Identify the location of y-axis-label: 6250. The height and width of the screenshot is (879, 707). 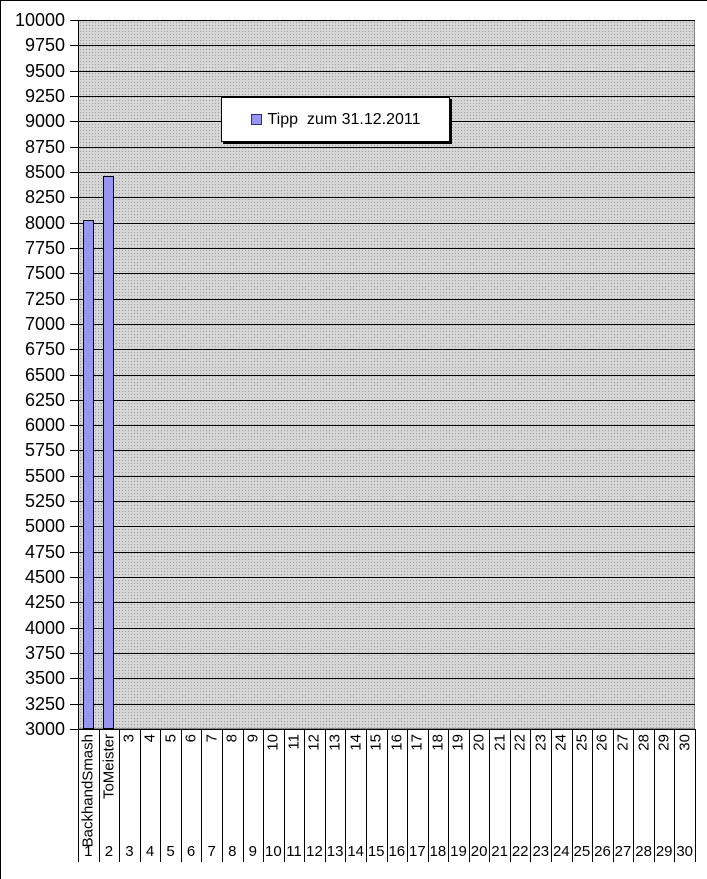
(44, 400).